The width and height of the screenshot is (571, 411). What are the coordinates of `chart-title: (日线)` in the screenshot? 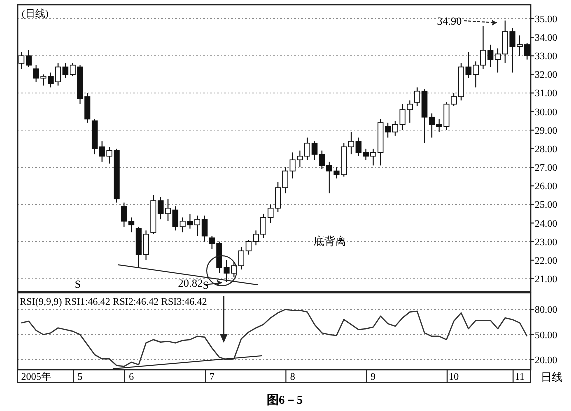 It's located at (35, 14).